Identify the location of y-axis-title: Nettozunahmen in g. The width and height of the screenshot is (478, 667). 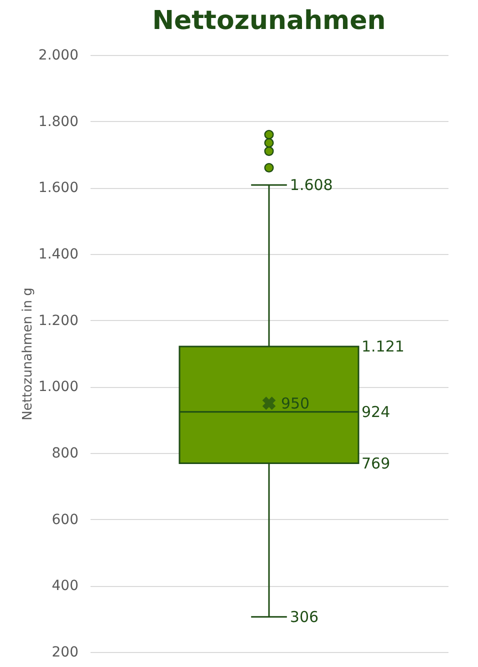
(28, 354).